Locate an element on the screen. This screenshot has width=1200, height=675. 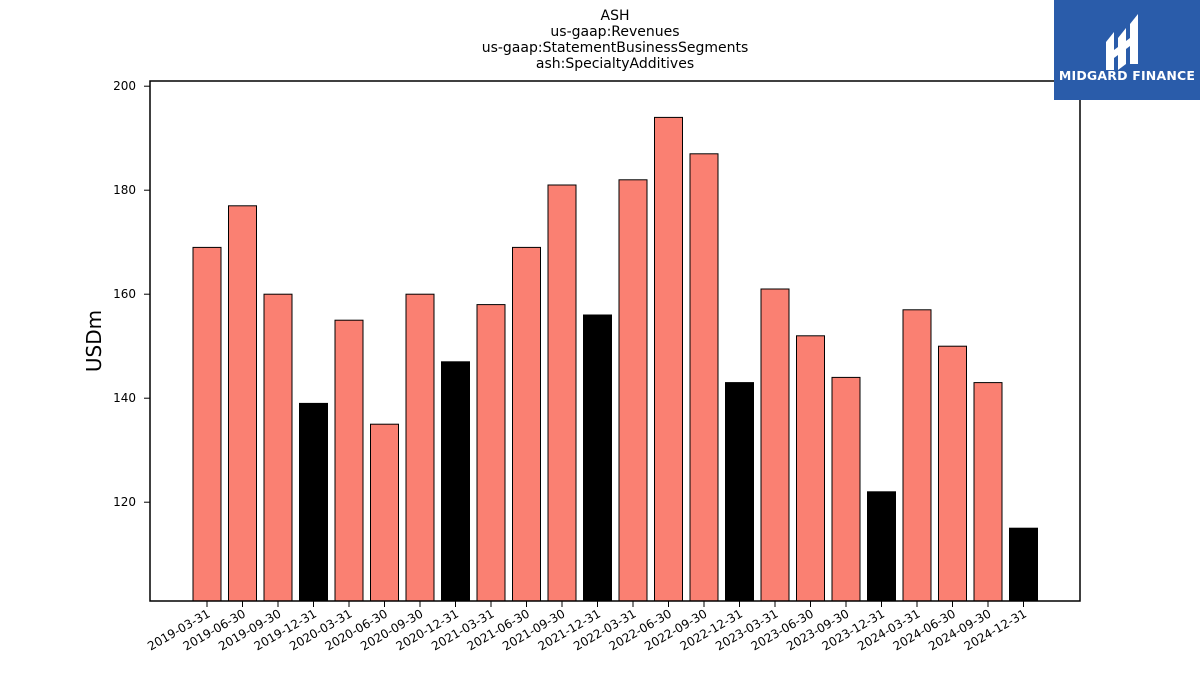
y-ticks-group: 120 140 160 180 200 is located at coordinates (131, 294).